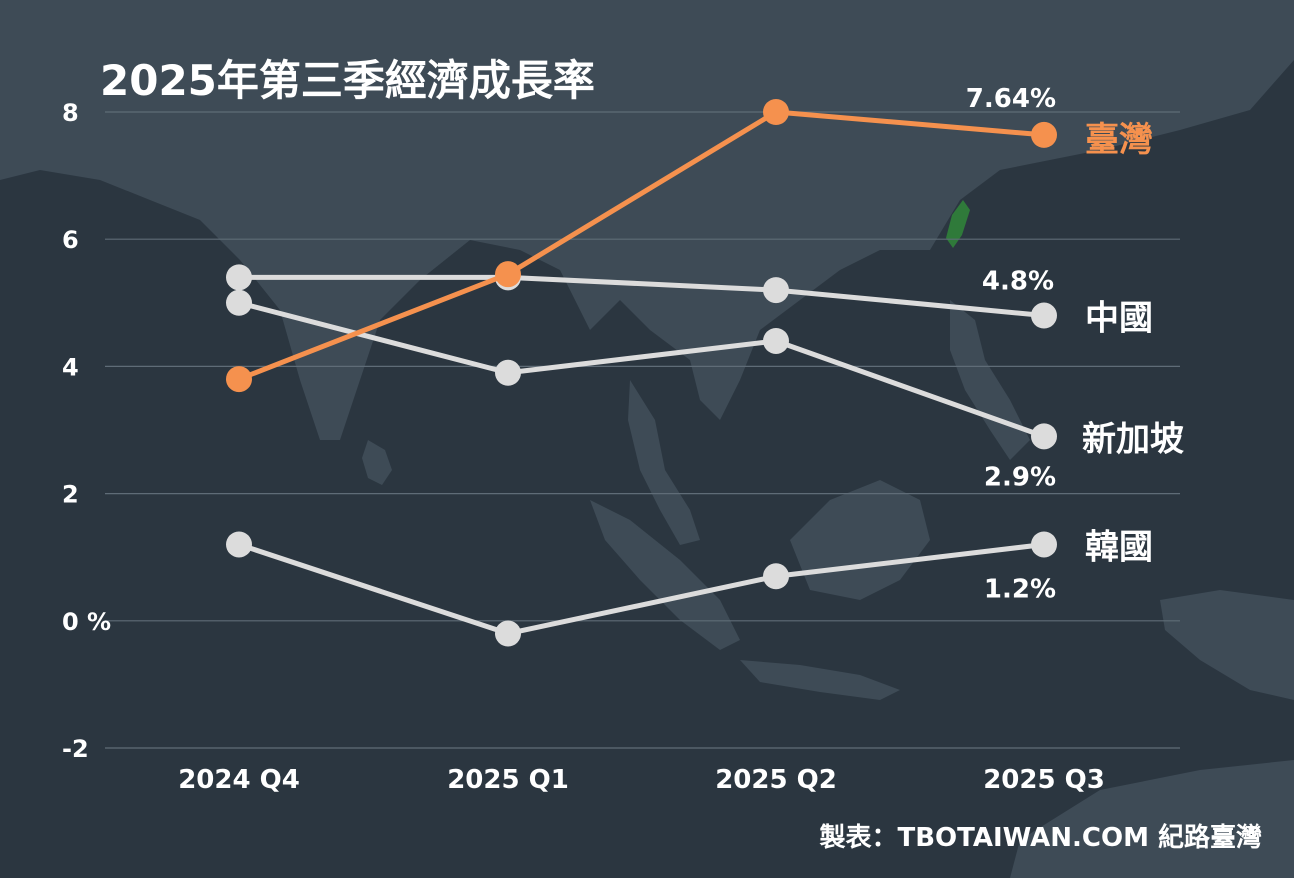  Describe the element at coordinates (1227, 645) in the screenshot. I see `map-land-new-guinea` at that location.